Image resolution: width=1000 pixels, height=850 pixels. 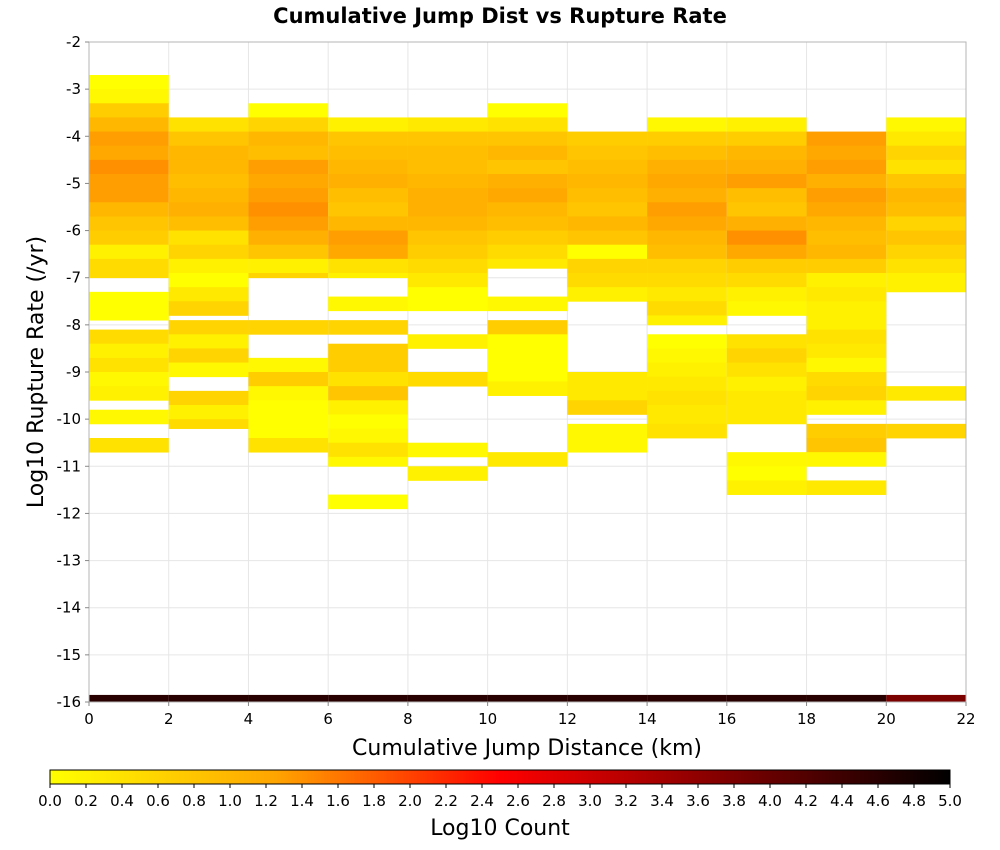 I want to click on y-tick-label: -5, so click(x=73, y=183).